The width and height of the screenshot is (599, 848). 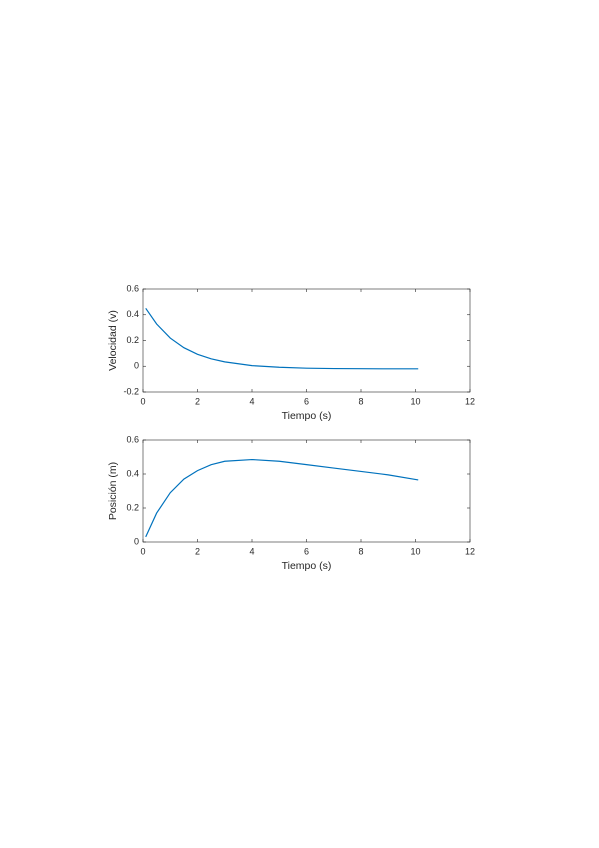 What do you see at coordinates (113, 491) in the screenshot?
I see `y-axis-label: Posición (m)` at bounding box center [113, 491].